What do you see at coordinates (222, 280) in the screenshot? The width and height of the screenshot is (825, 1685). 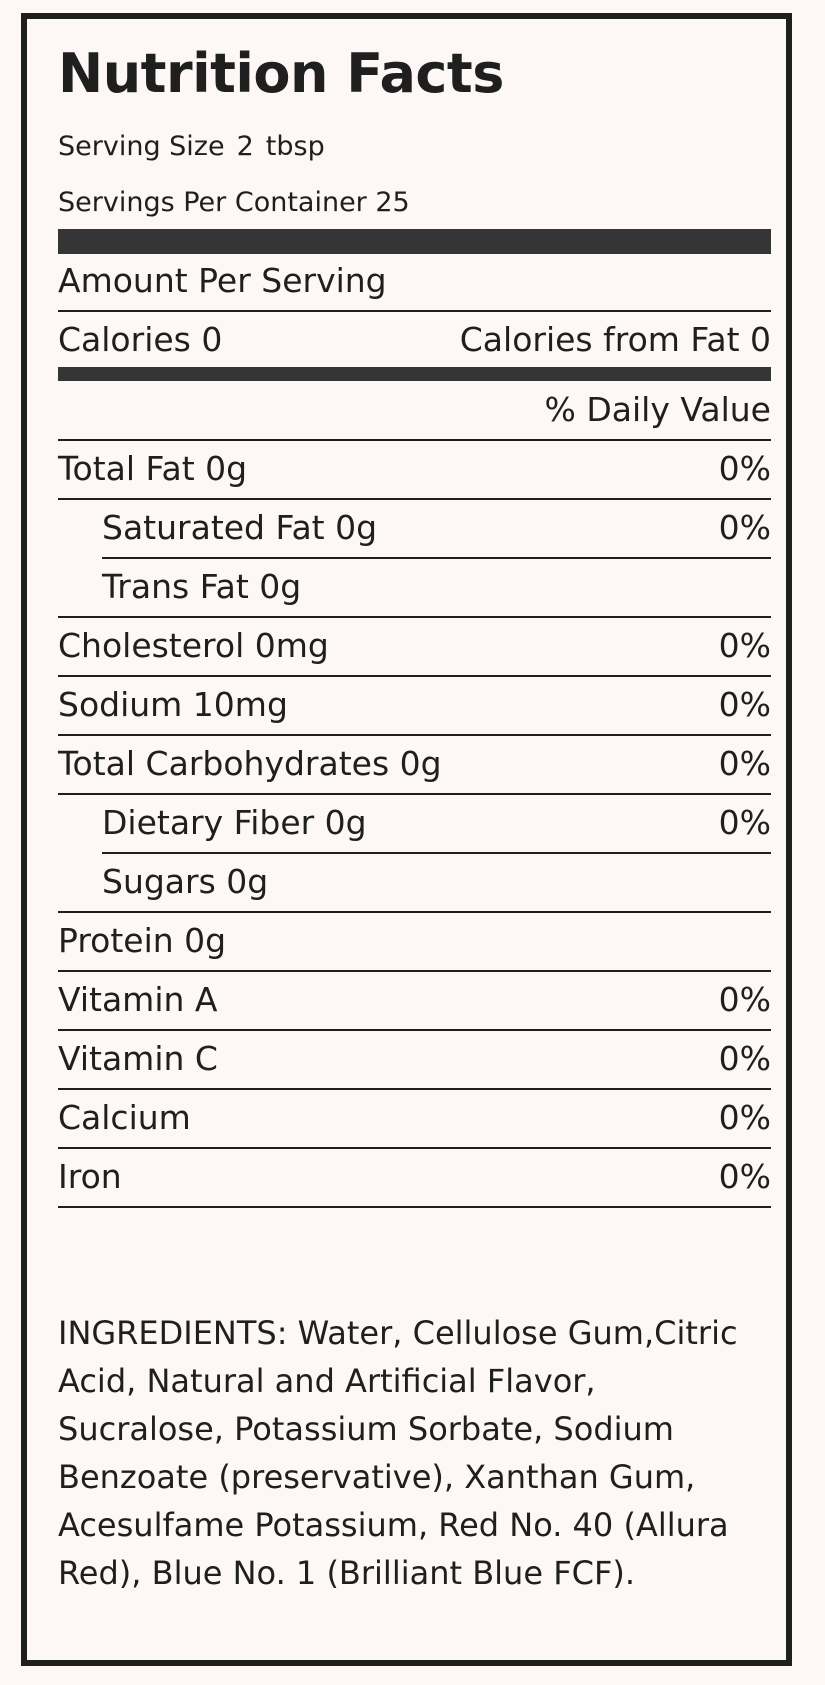 I see `amount-per-serving: Amount Per Serving` at bounding box center [222, 280].